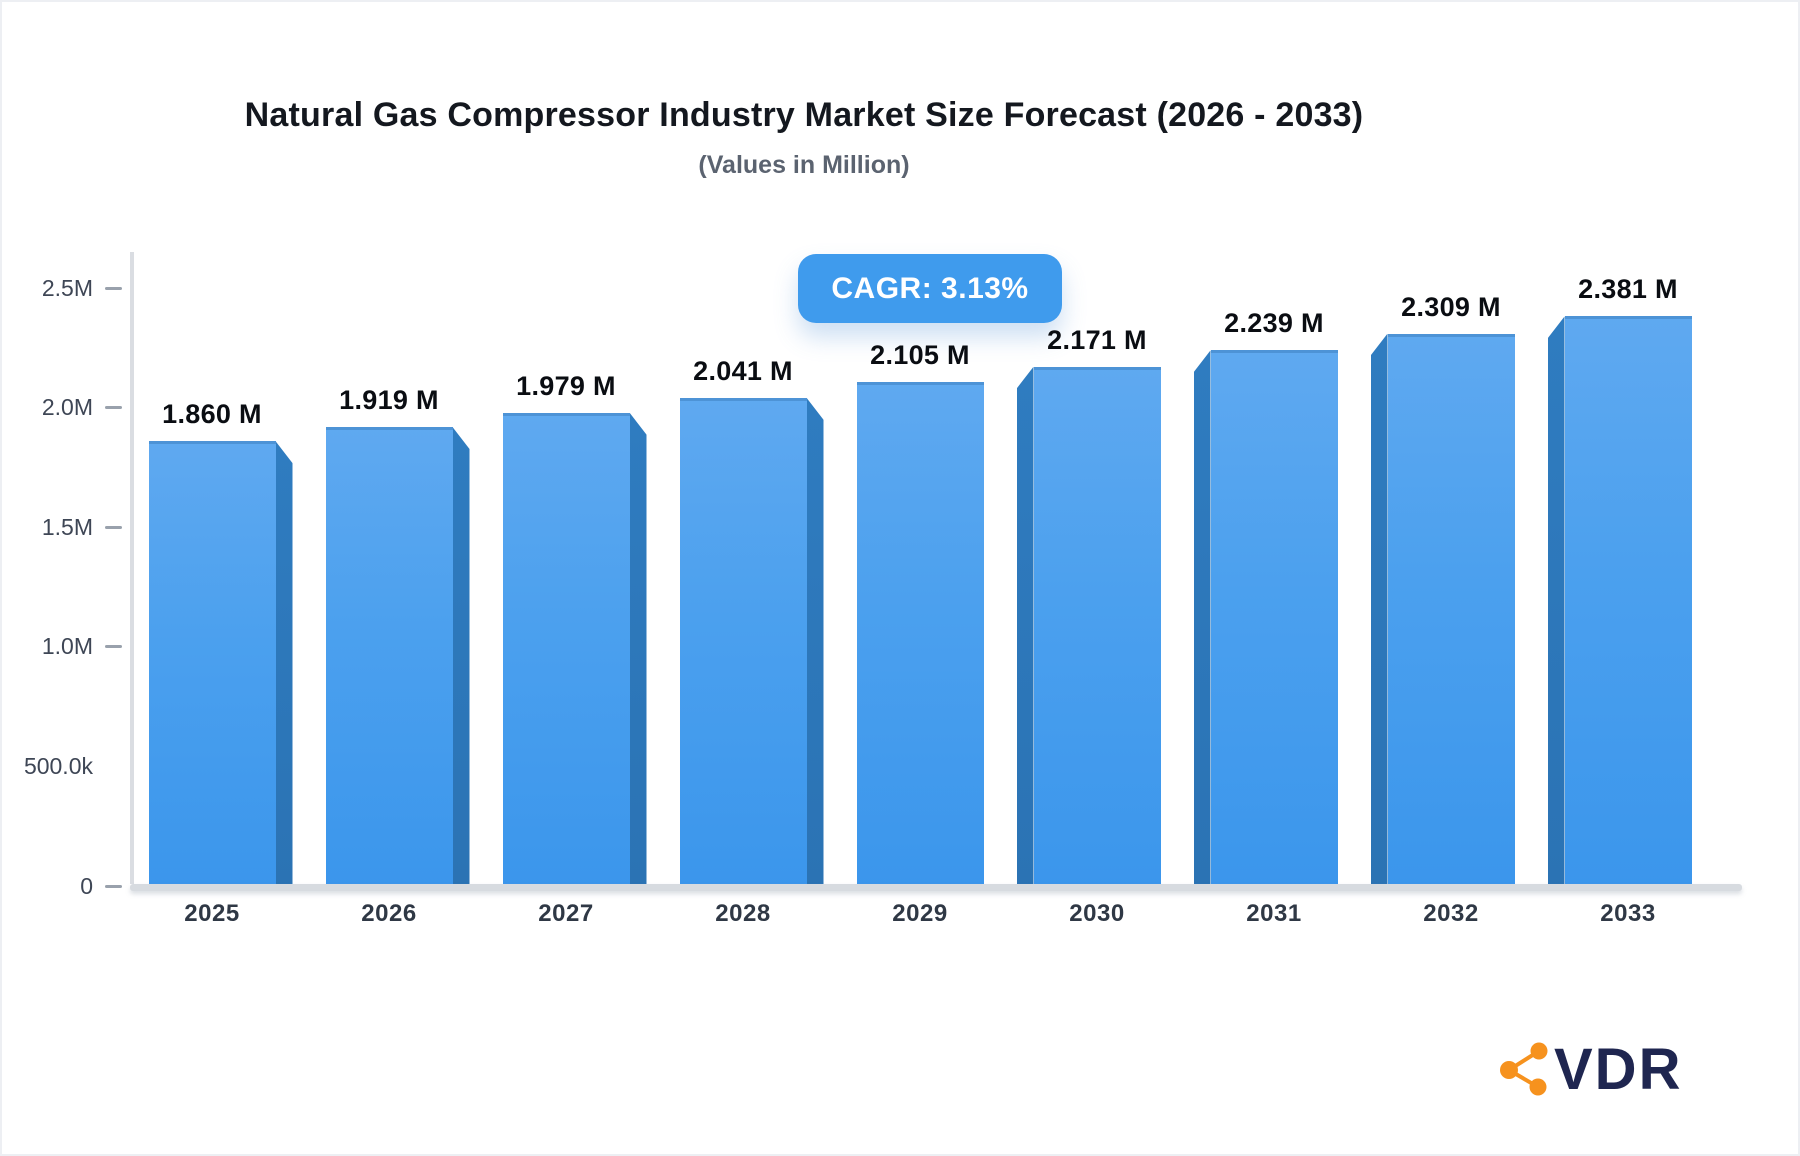 The width and height of the screenshot is (1800, 1156). I want to click on y-tick-label: 1.5M, so click(67, 526).